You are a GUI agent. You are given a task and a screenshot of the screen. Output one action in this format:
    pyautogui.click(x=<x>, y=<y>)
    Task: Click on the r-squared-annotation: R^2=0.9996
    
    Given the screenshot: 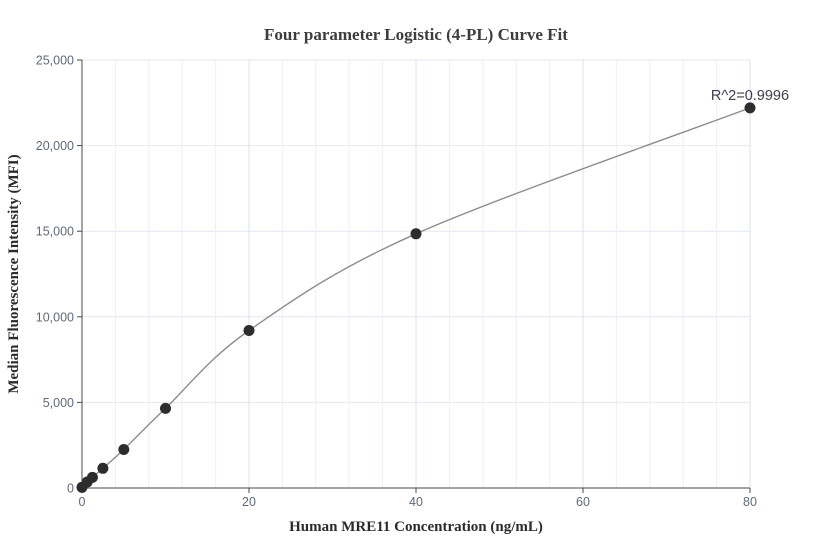 What is the action you would take?
    pyautogui.click(x=750, y=96)
    